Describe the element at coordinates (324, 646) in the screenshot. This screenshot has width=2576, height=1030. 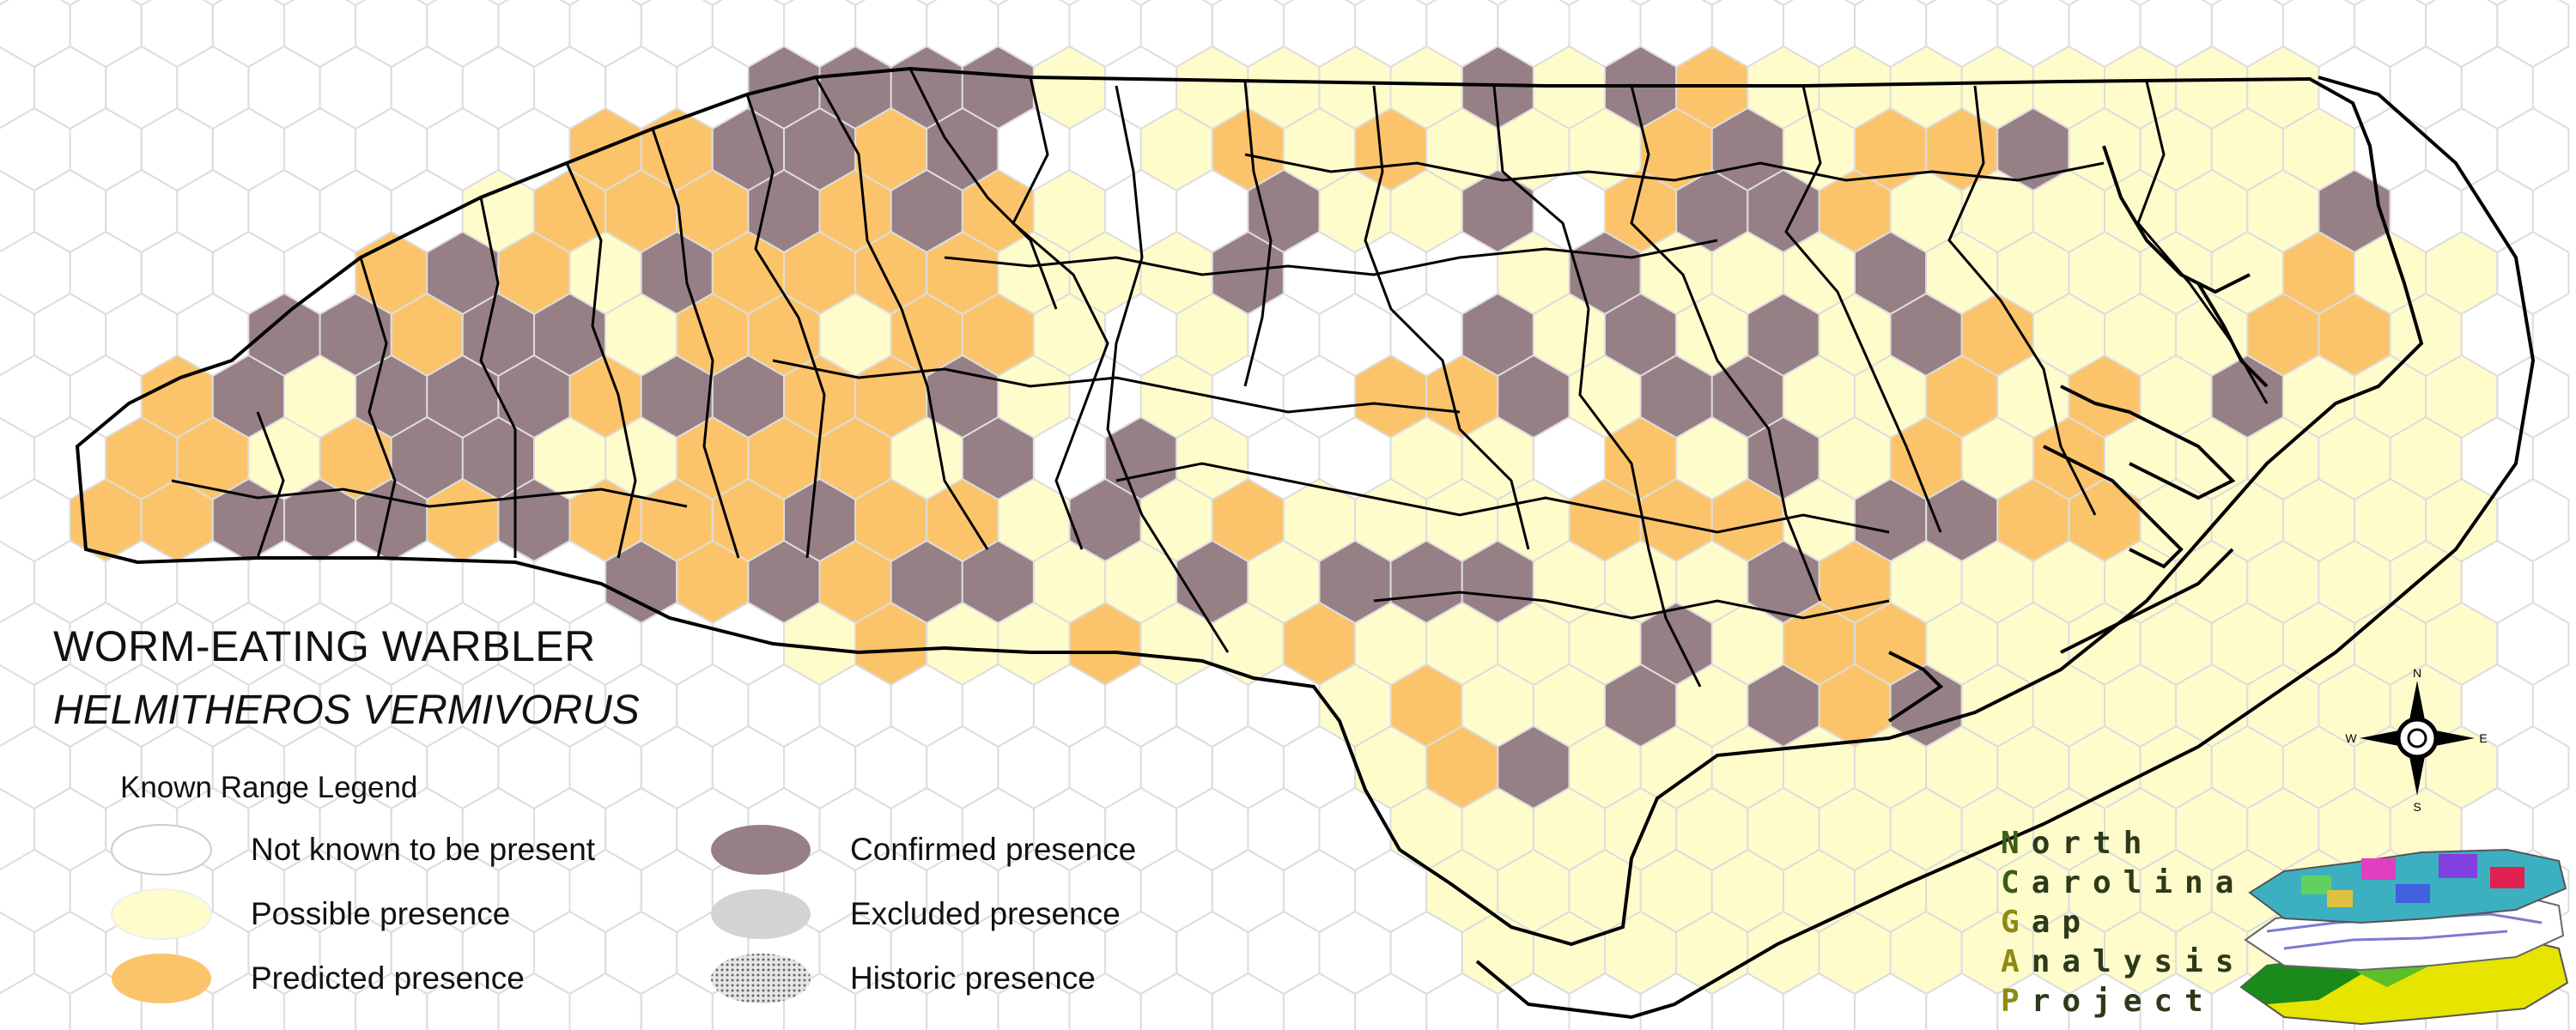
I see `map-title: WORM-EATING WARBLER` at that location.